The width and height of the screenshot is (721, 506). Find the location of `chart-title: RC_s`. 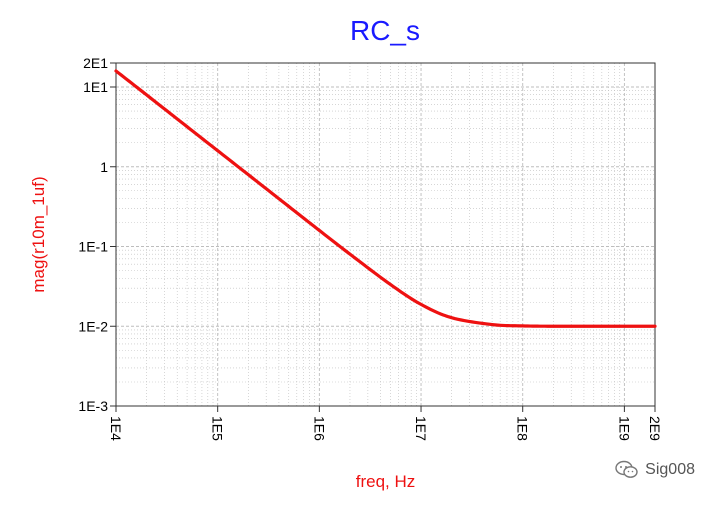

chart-title: RC_s is located at coordinates (385, 30).